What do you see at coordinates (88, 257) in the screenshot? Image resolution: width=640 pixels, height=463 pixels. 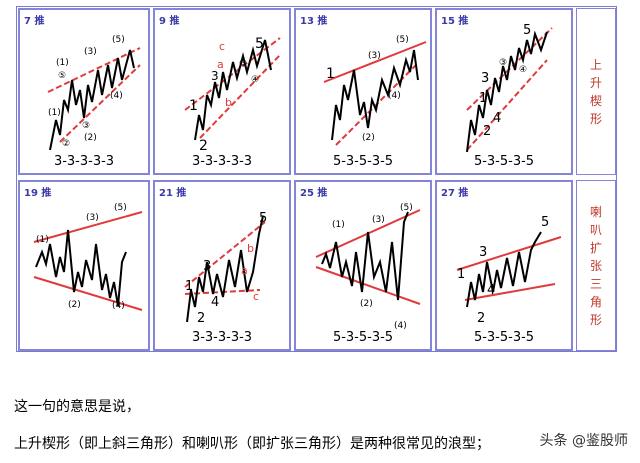 I see `wave-chart-19: (1) (2) (3) (5) (4)` at bounding box center [88, 257].